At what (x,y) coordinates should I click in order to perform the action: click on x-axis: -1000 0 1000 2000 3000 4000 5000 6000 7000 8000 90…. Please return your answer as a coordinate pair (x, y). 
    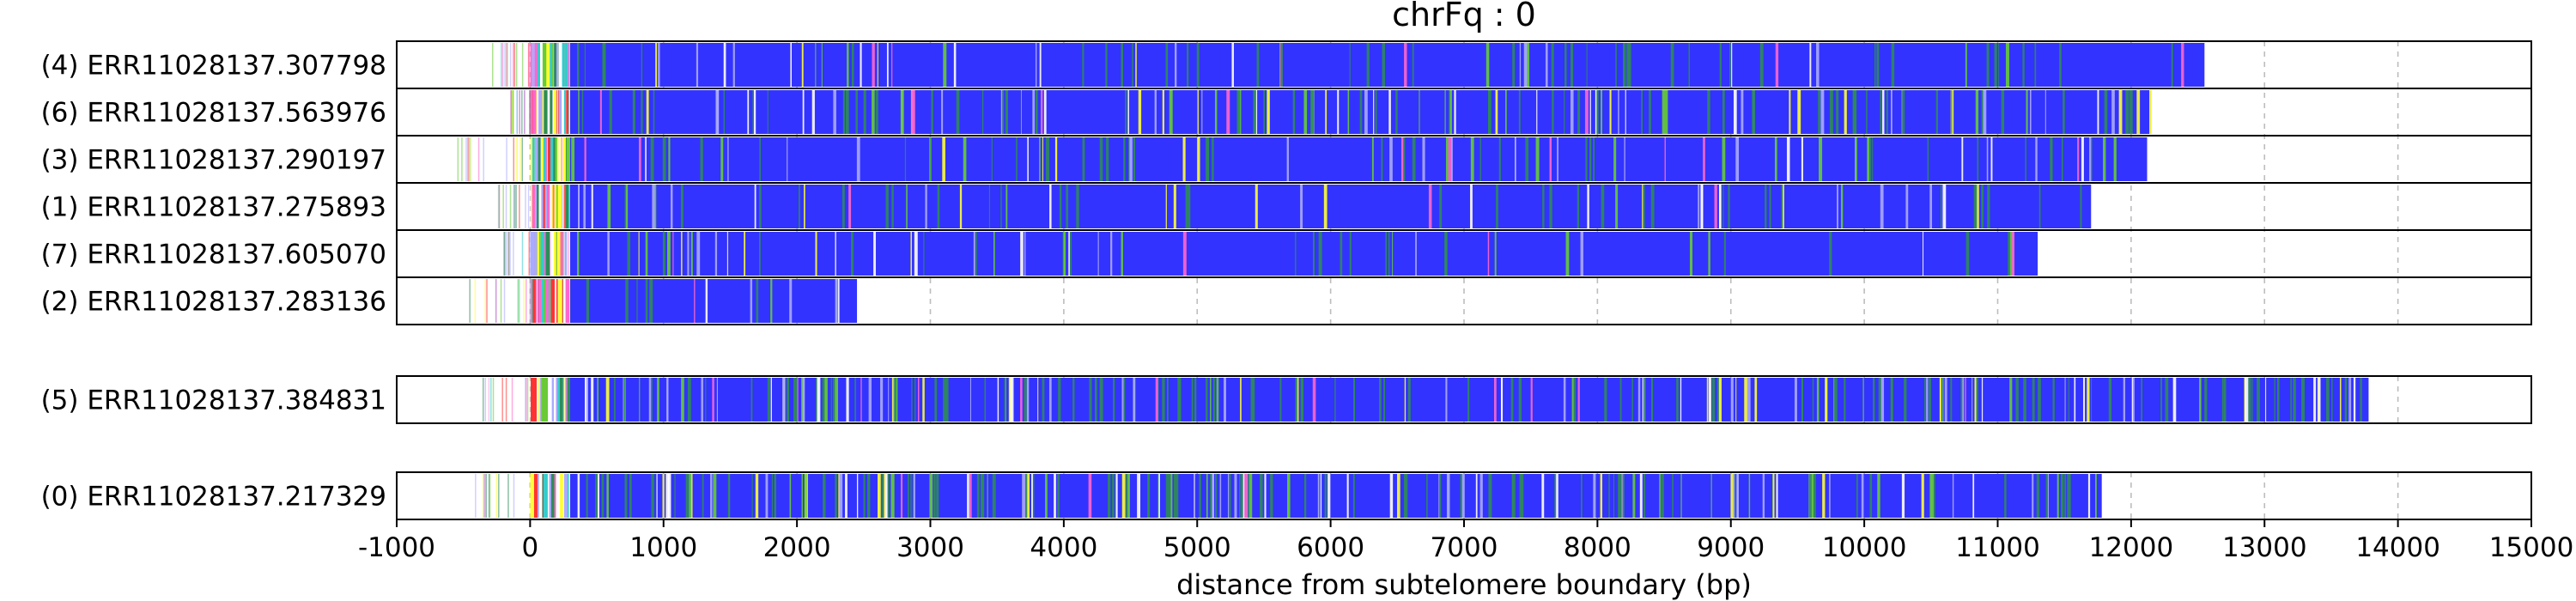
    Looking at the image, I should click on (1466, 541).